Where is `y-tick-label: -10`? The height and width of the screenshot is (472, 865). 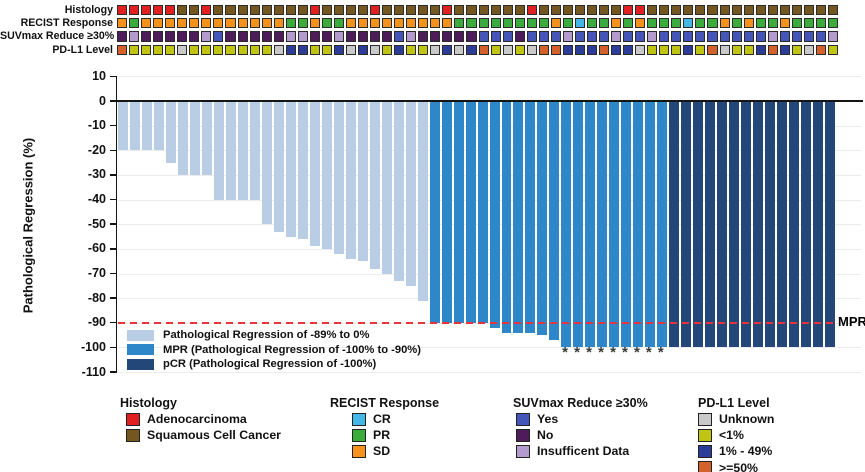 y-tick-label: -10 is located at coordinates (96, 125).